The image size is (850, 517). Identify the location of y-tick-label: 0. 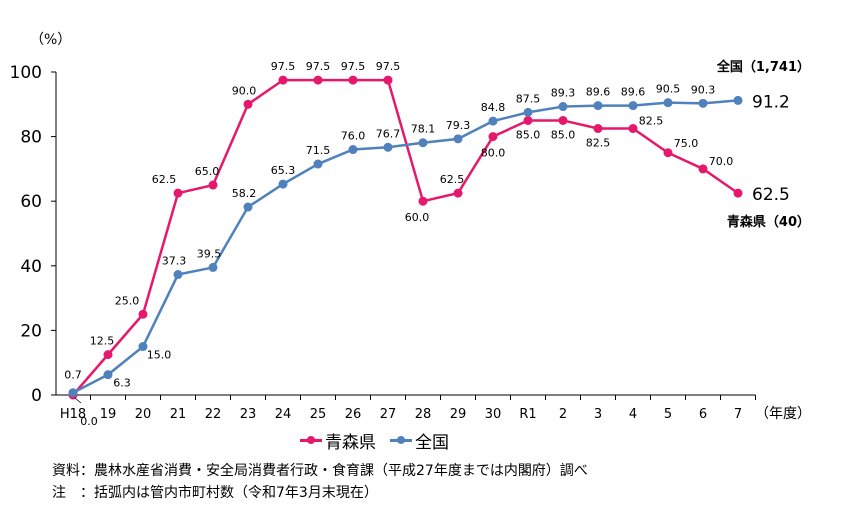
(36, 396).